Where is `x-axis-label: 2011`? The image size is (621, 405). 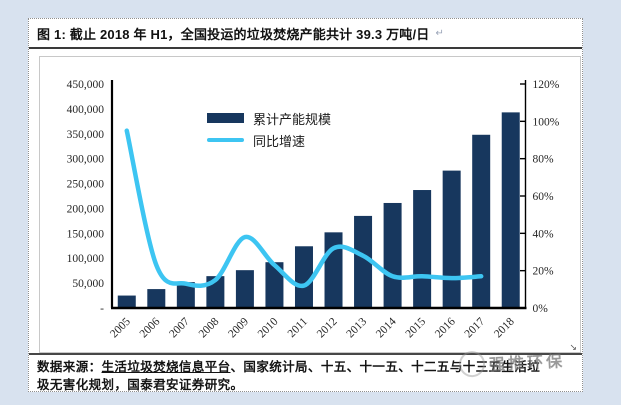 x-axis-label: 2011 is located at coordinates (298, 327).